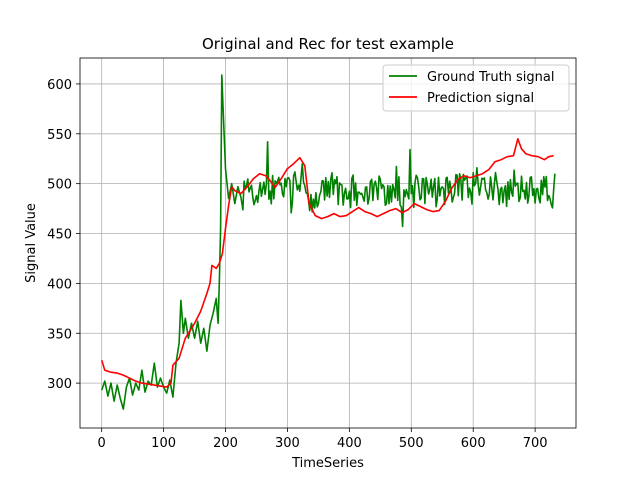 The height and width of the screenshot is (480, 640). Describe the element at coordinates (349, 443) in the screenshot. I see `x-tick-label: 400` at that location.